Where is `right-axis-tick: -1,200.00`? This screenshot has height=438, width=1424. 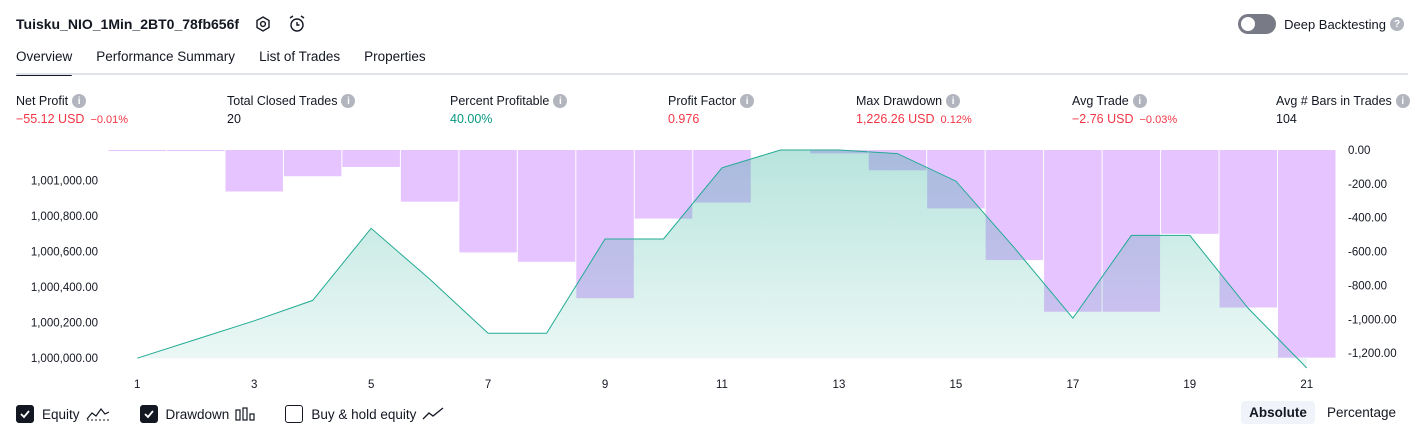
right-axis-tick: -1,200.00 is located at coordinates (1372, 354).